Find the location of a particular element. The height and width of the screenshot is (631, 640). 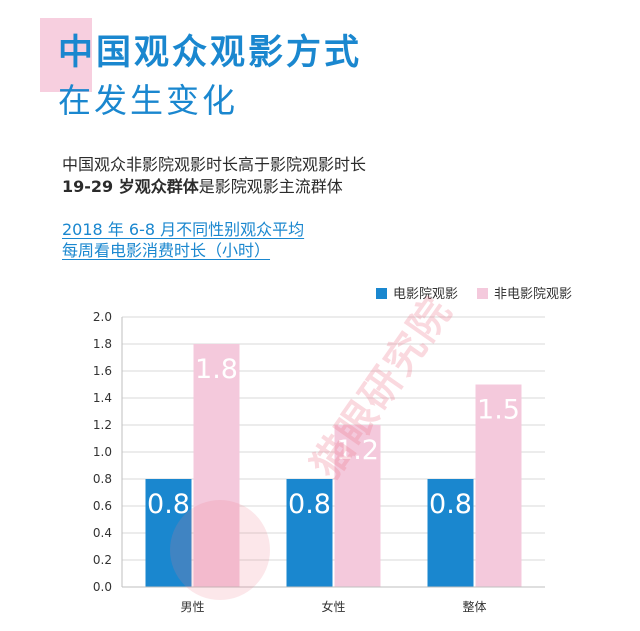

legend-label-non-cinema: 非电影院观影 is located at coordinates (533, 294).